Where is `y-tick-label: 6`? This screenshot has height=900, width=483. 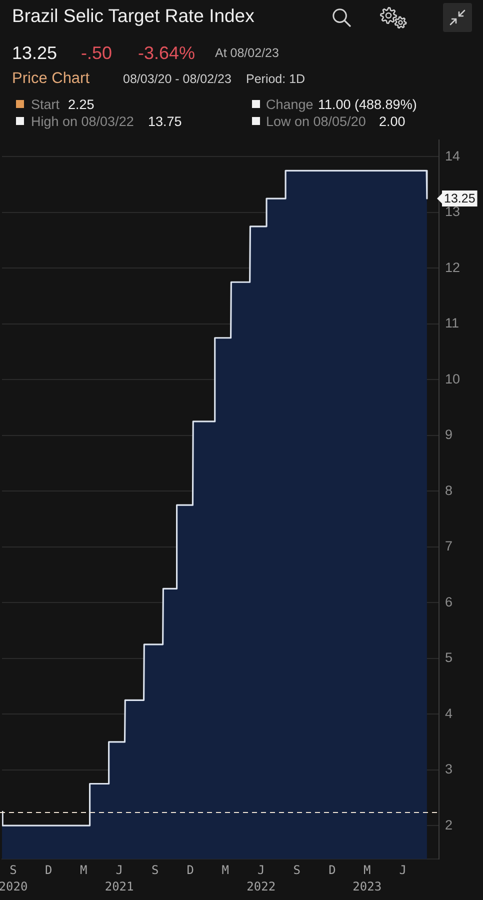
y-tick-label: 6 is located at coordinates (449, 602).